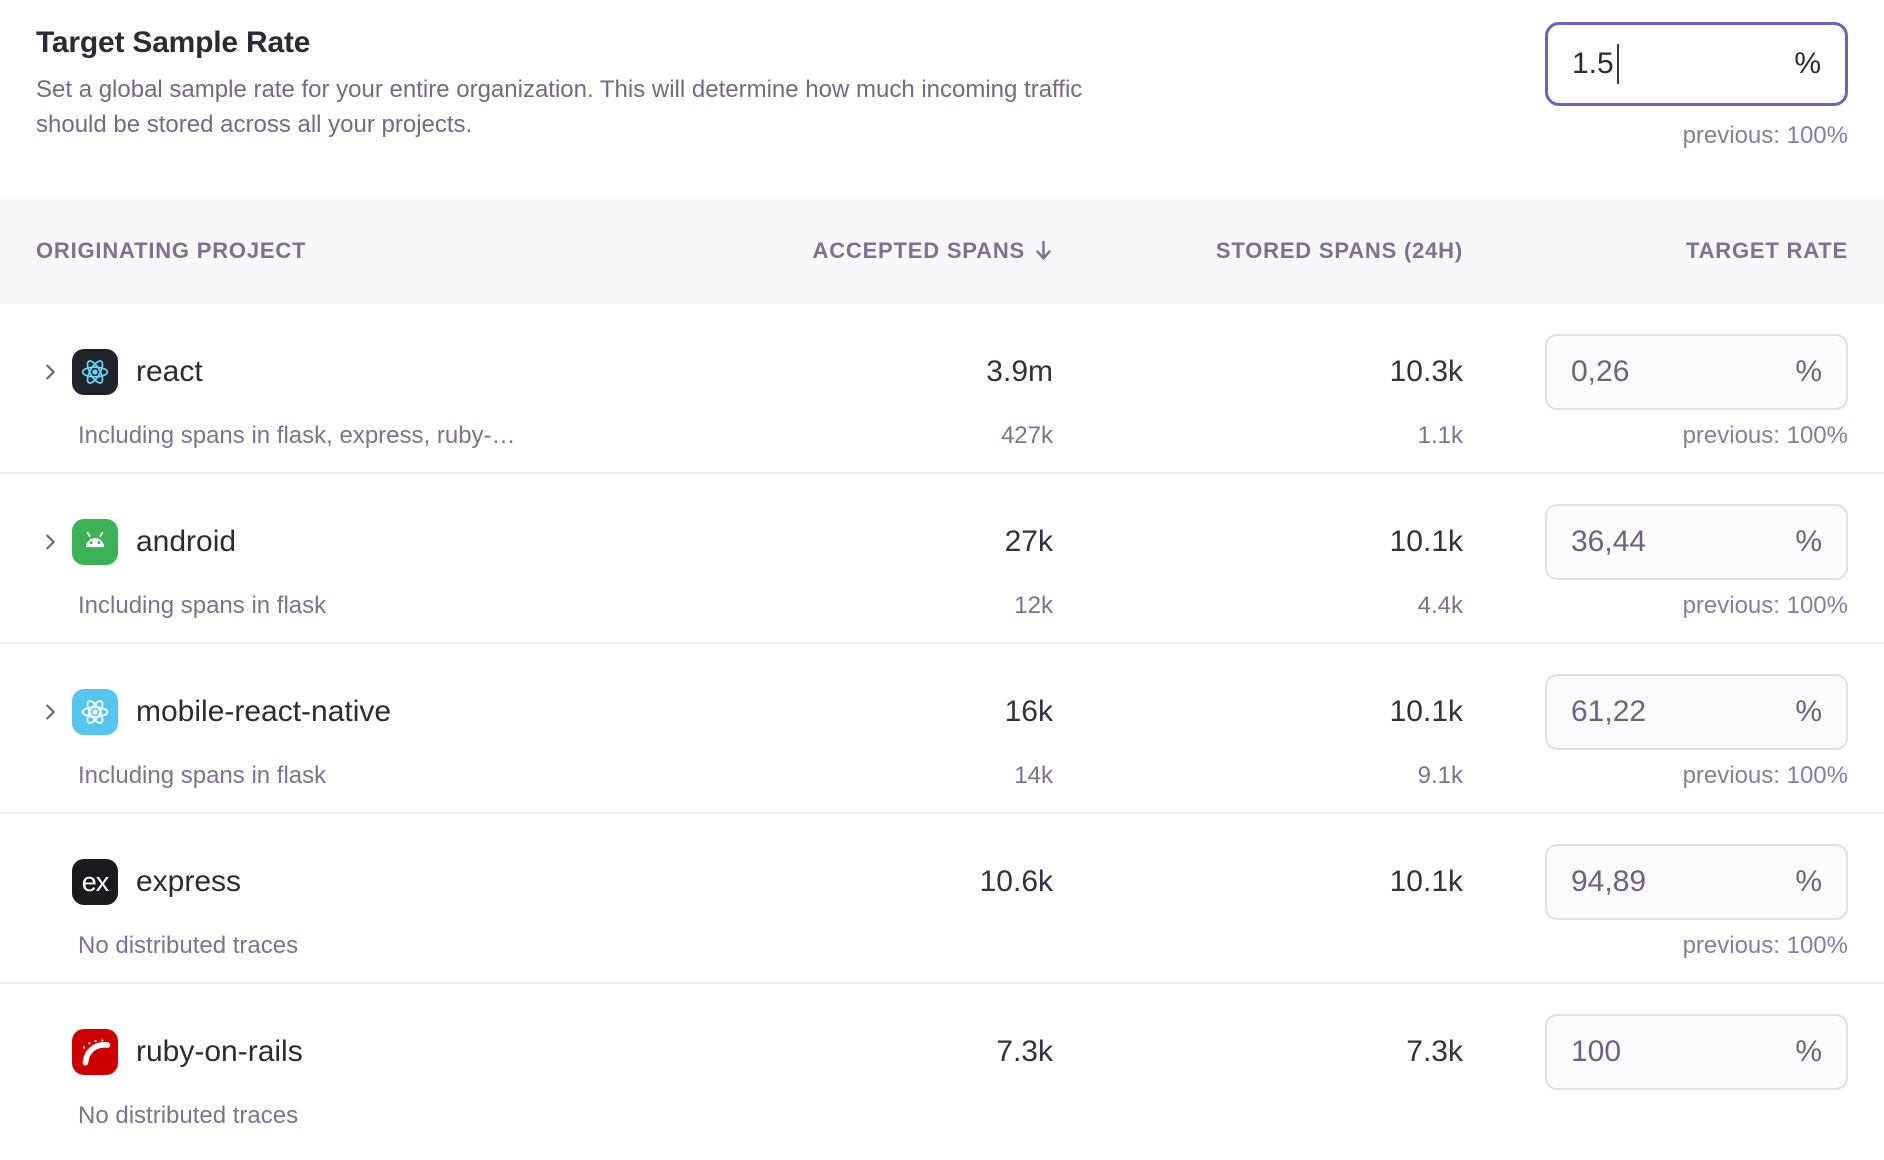  What do you see at coordinates (1026, 435) in the screenshot?
I see `accepted-spans-sub-value: 427k` at bounding box center [1026, 435].